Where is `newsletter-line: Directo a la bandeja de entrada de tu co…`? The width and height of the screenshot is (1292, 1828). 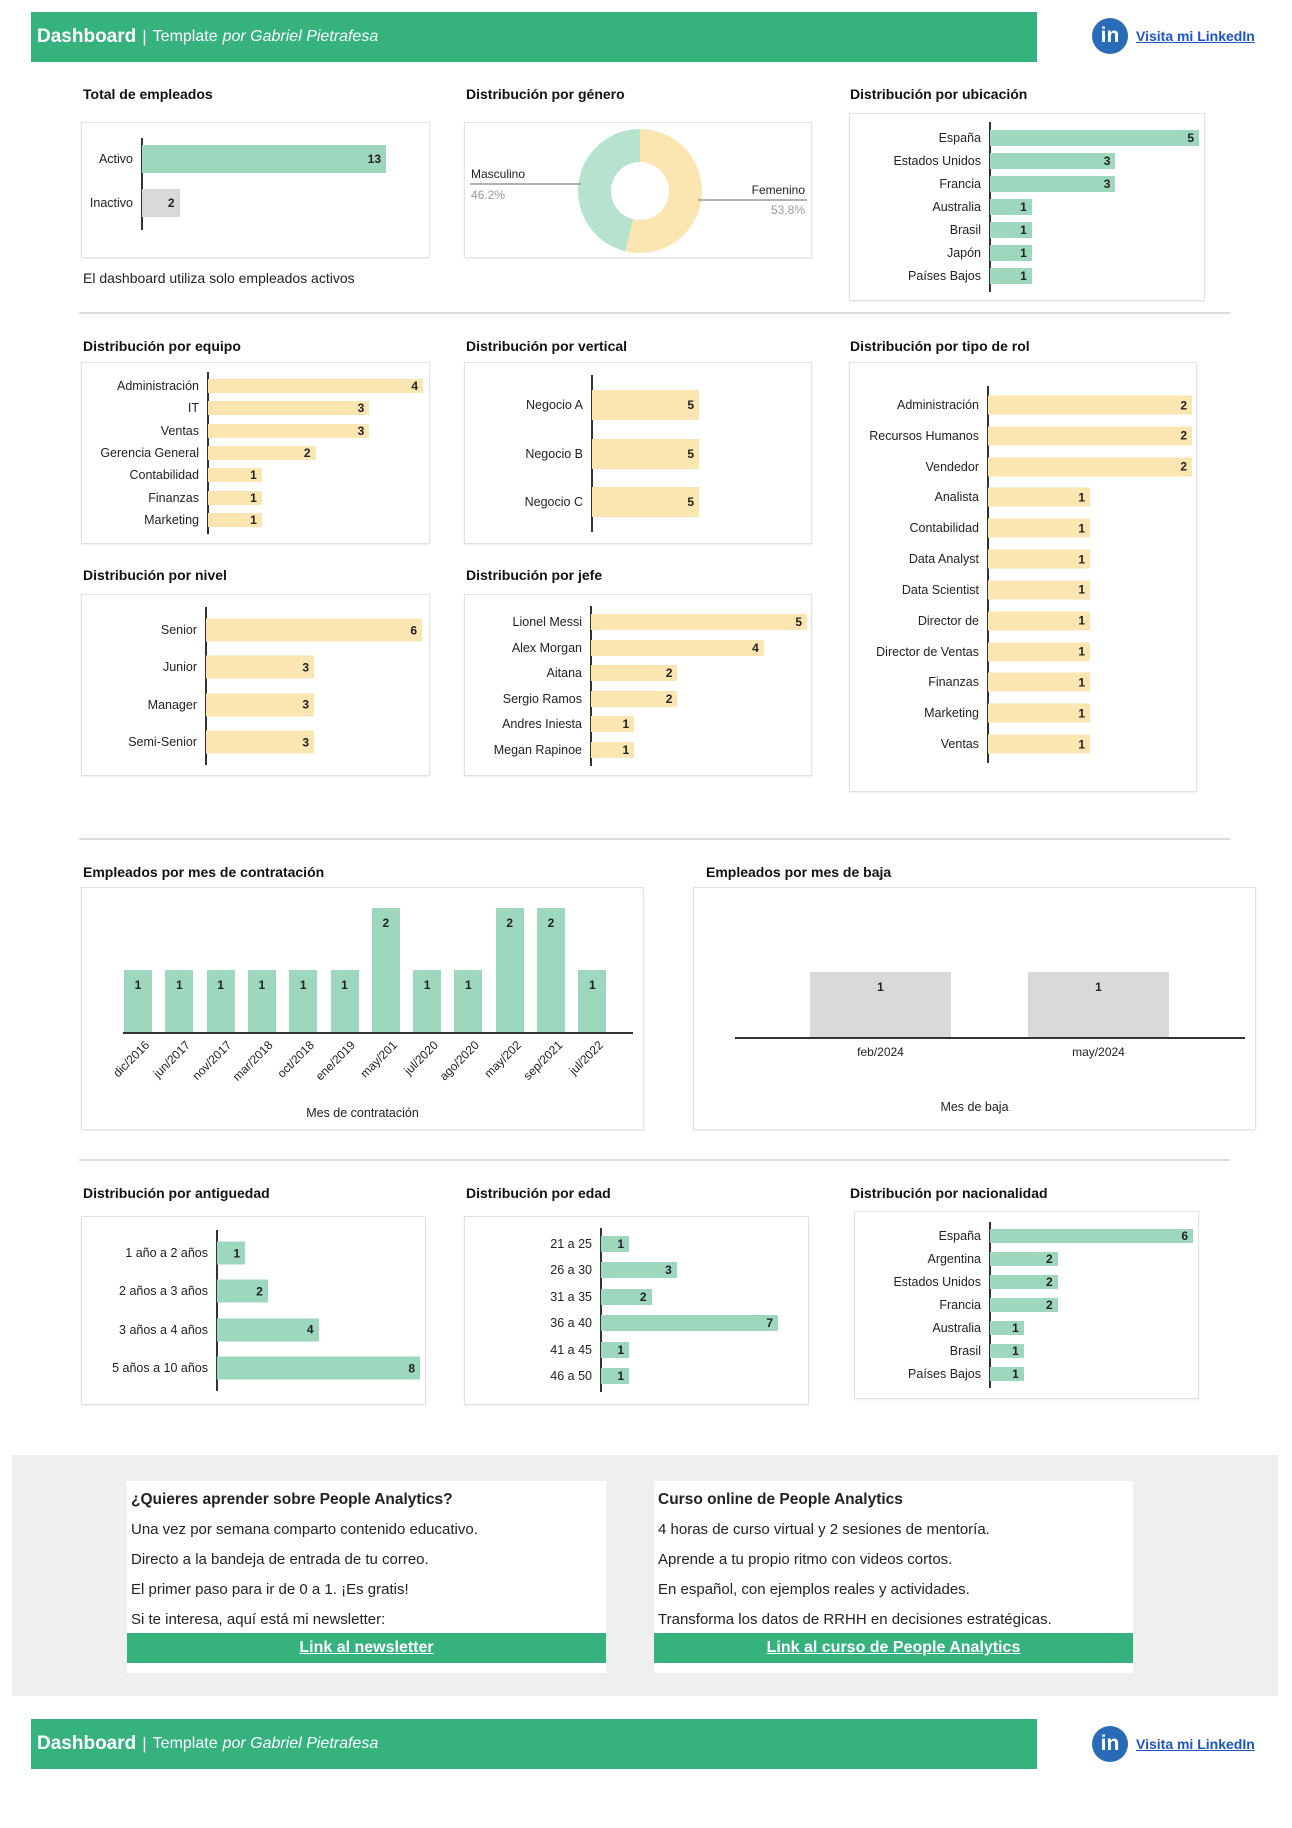
newsletter-line: Directo a la bandeja de entrada de tu co… is located at coordinates (280, 1559).